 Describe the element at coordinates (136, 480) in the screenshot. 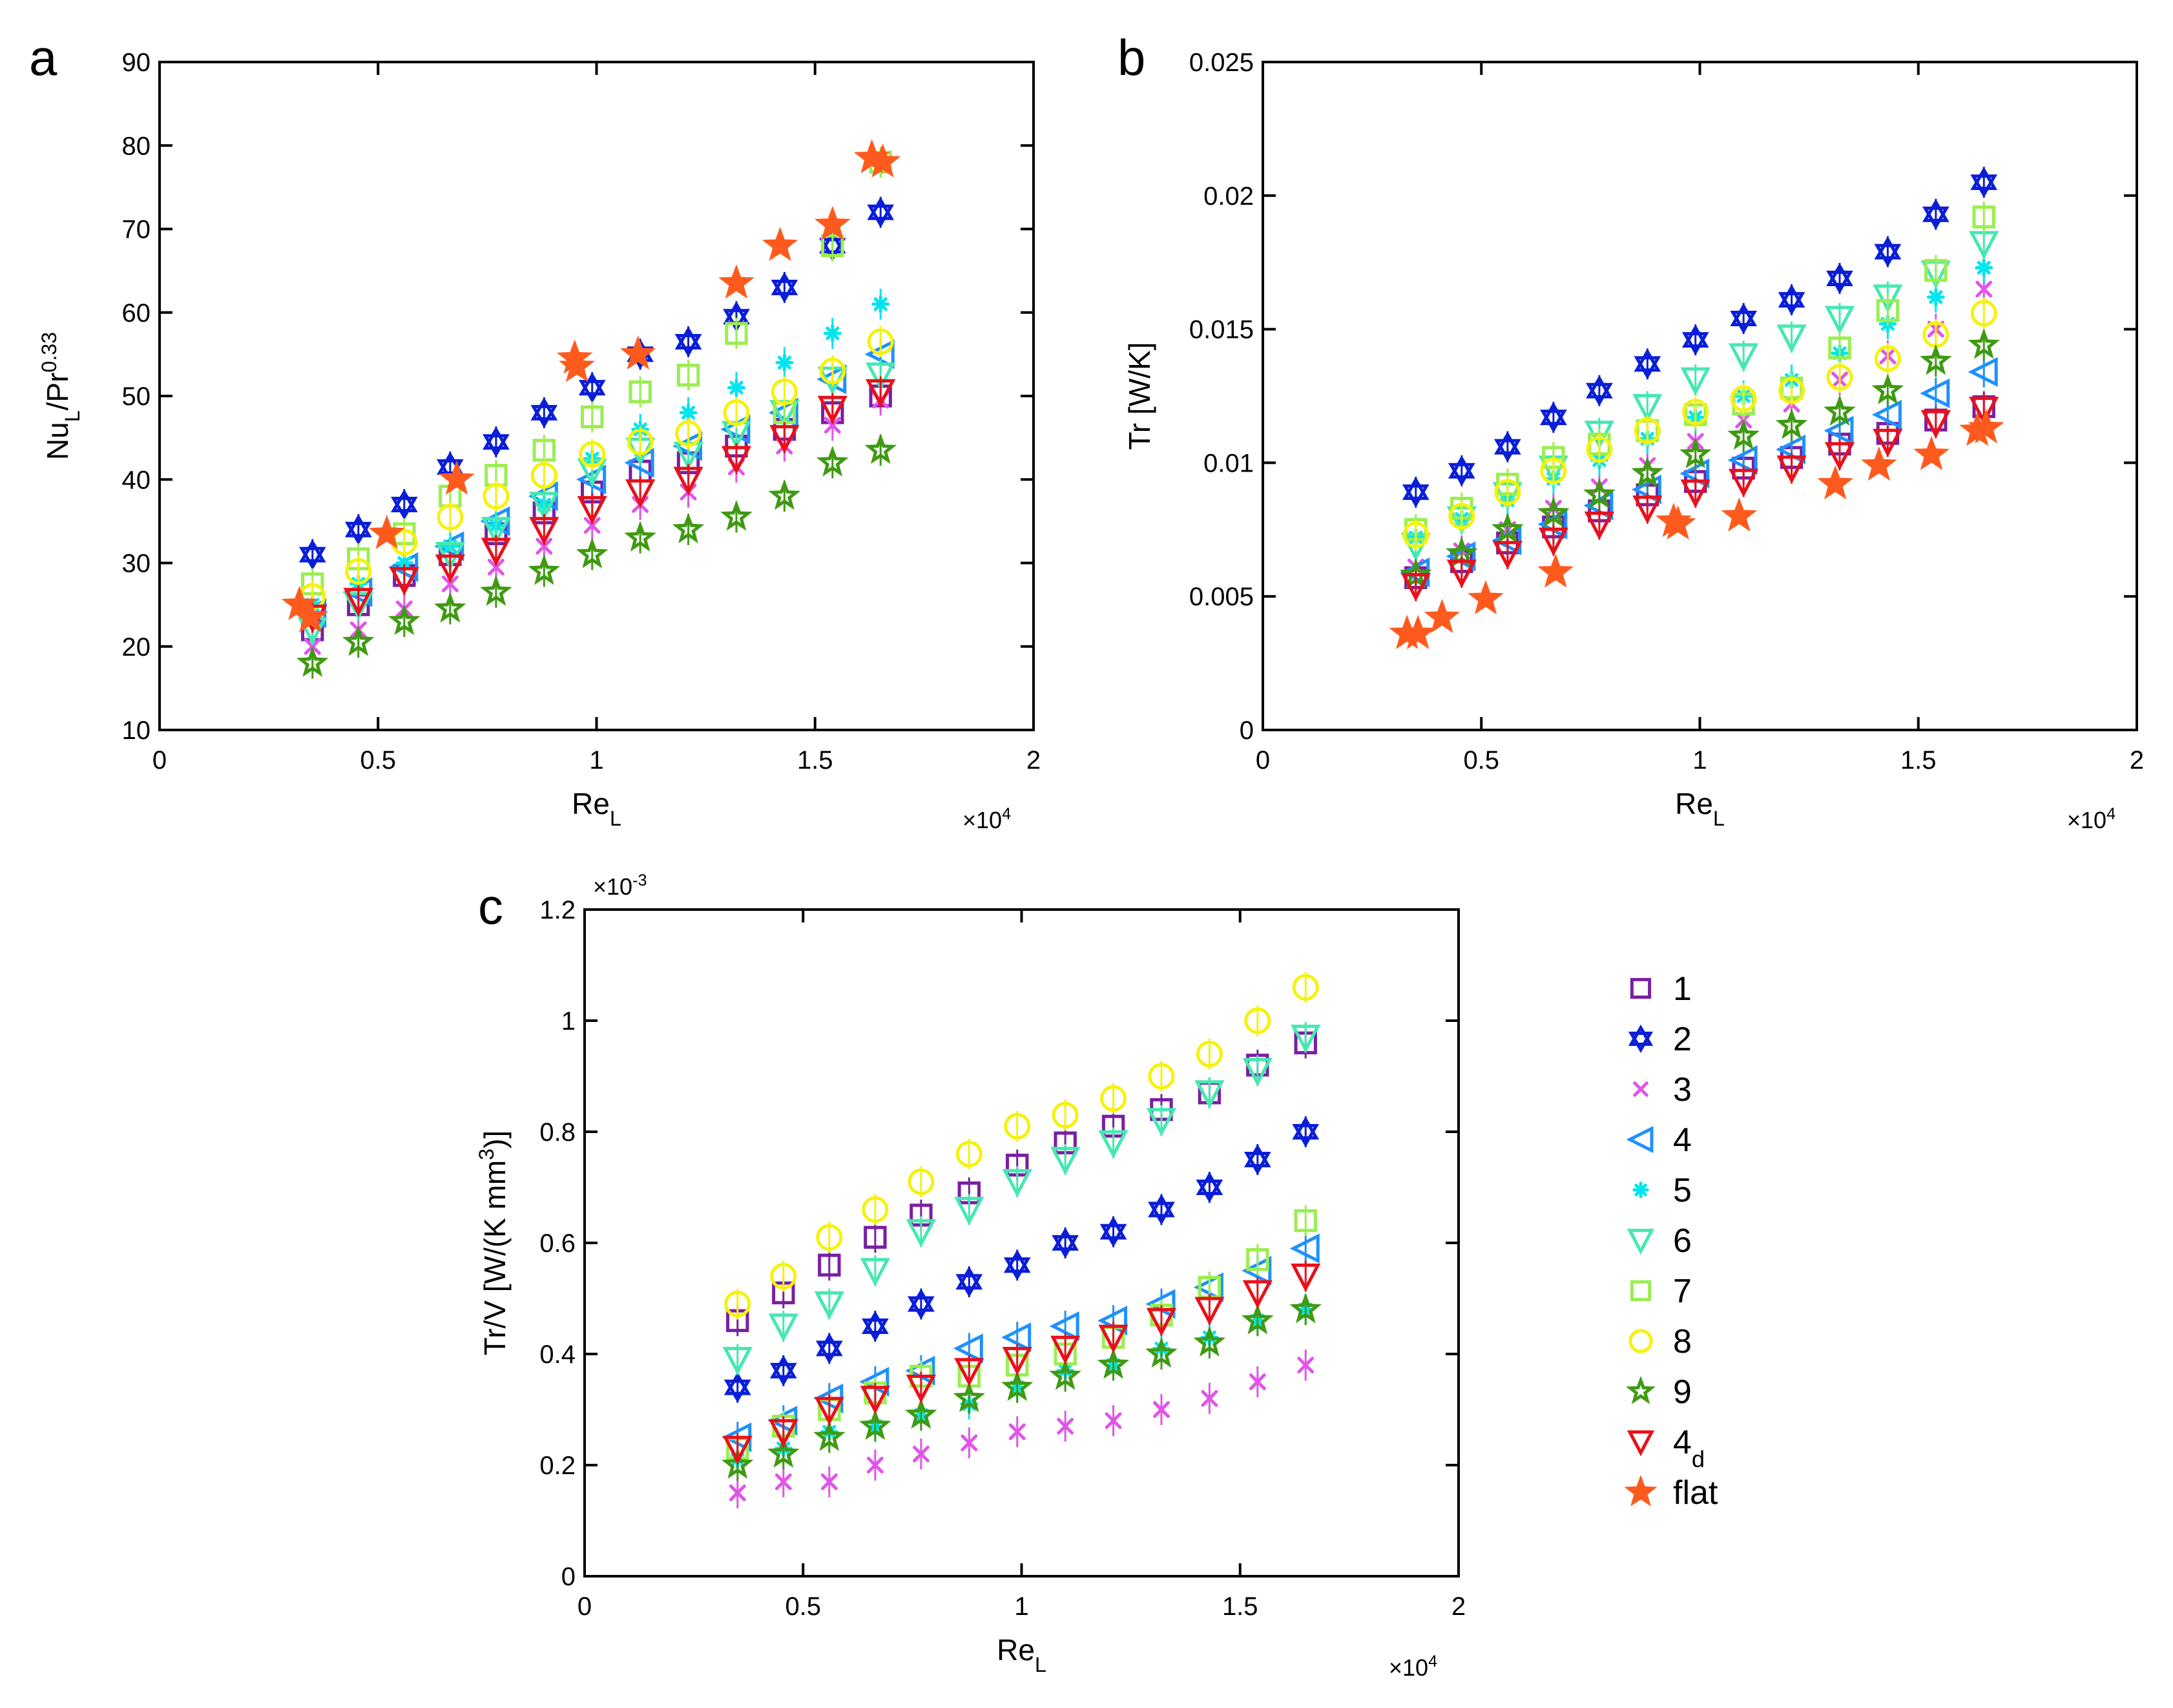

I see `y-tick-label: 40` at that location.